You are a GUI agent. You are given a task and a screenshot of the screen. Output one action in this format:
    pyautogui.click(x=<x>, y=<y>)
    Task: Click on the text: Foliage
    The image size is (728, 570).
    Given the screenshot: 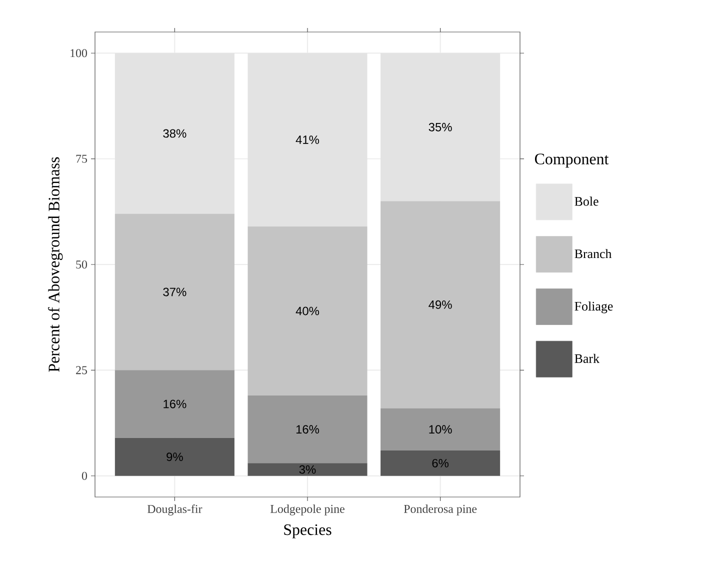 What is the action you would take?
    pyautogui.click(x=593, y=307)
    